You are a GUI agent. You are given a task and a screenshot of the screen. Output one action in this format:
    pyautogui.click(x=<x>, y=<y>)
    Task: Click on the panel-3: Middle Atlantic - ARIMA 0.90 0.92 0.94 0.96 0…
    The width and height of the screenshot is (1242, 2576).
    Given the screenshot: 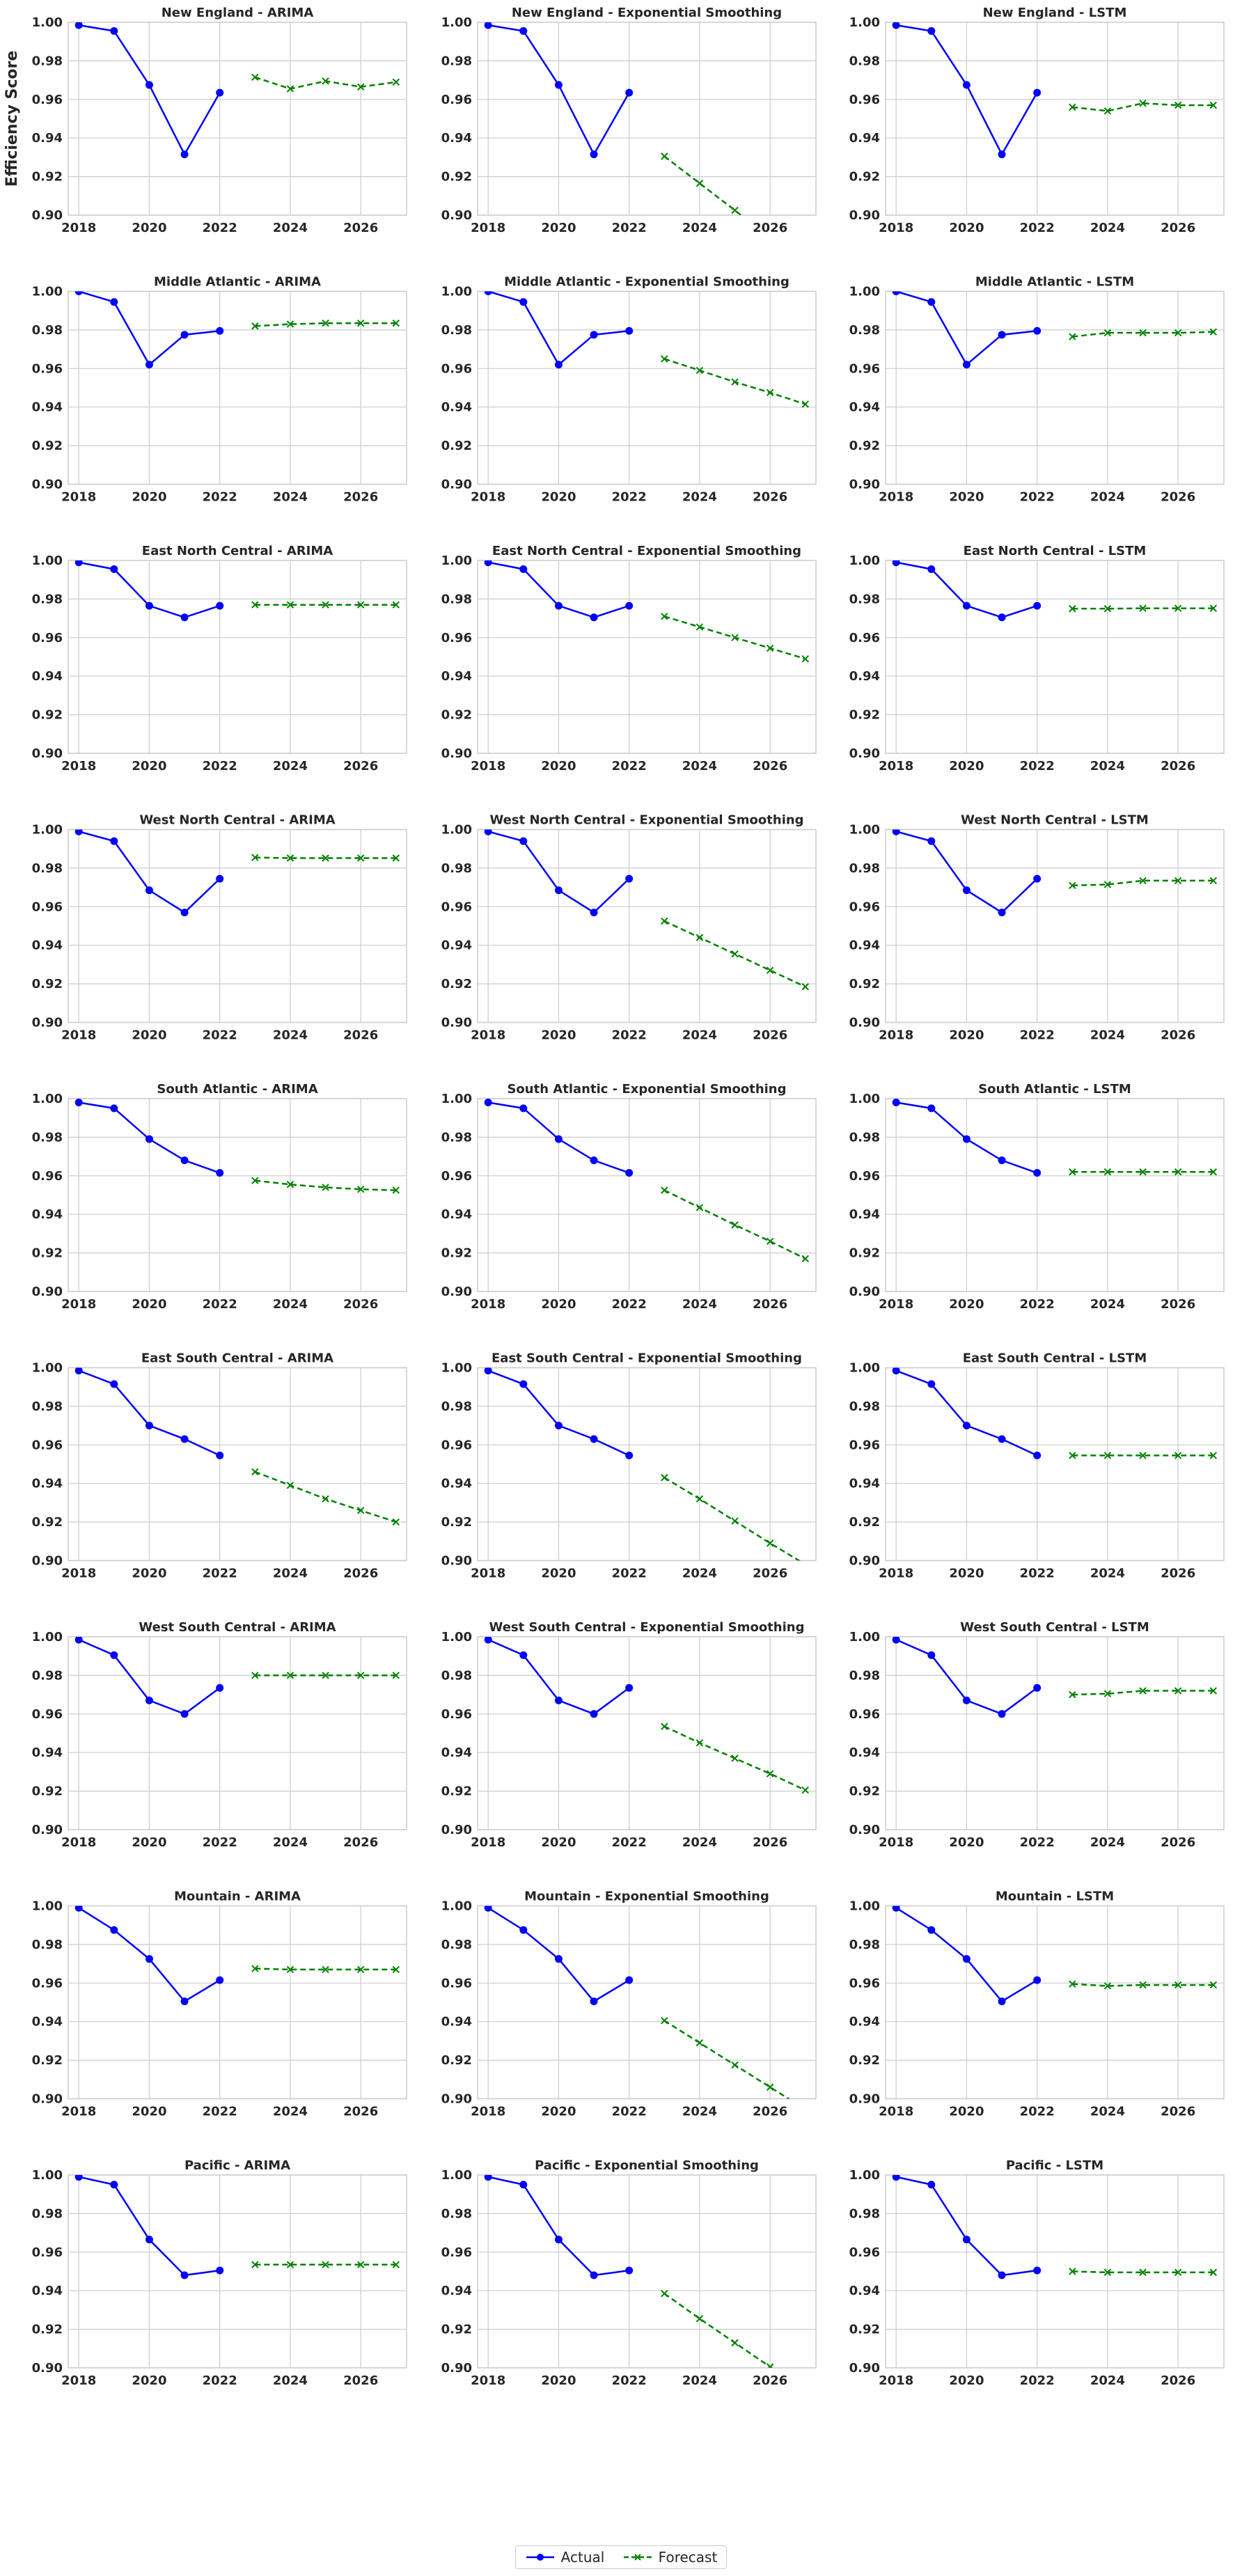 What is the action you would take?
    pyautogui.click(x=219, y=390)
    